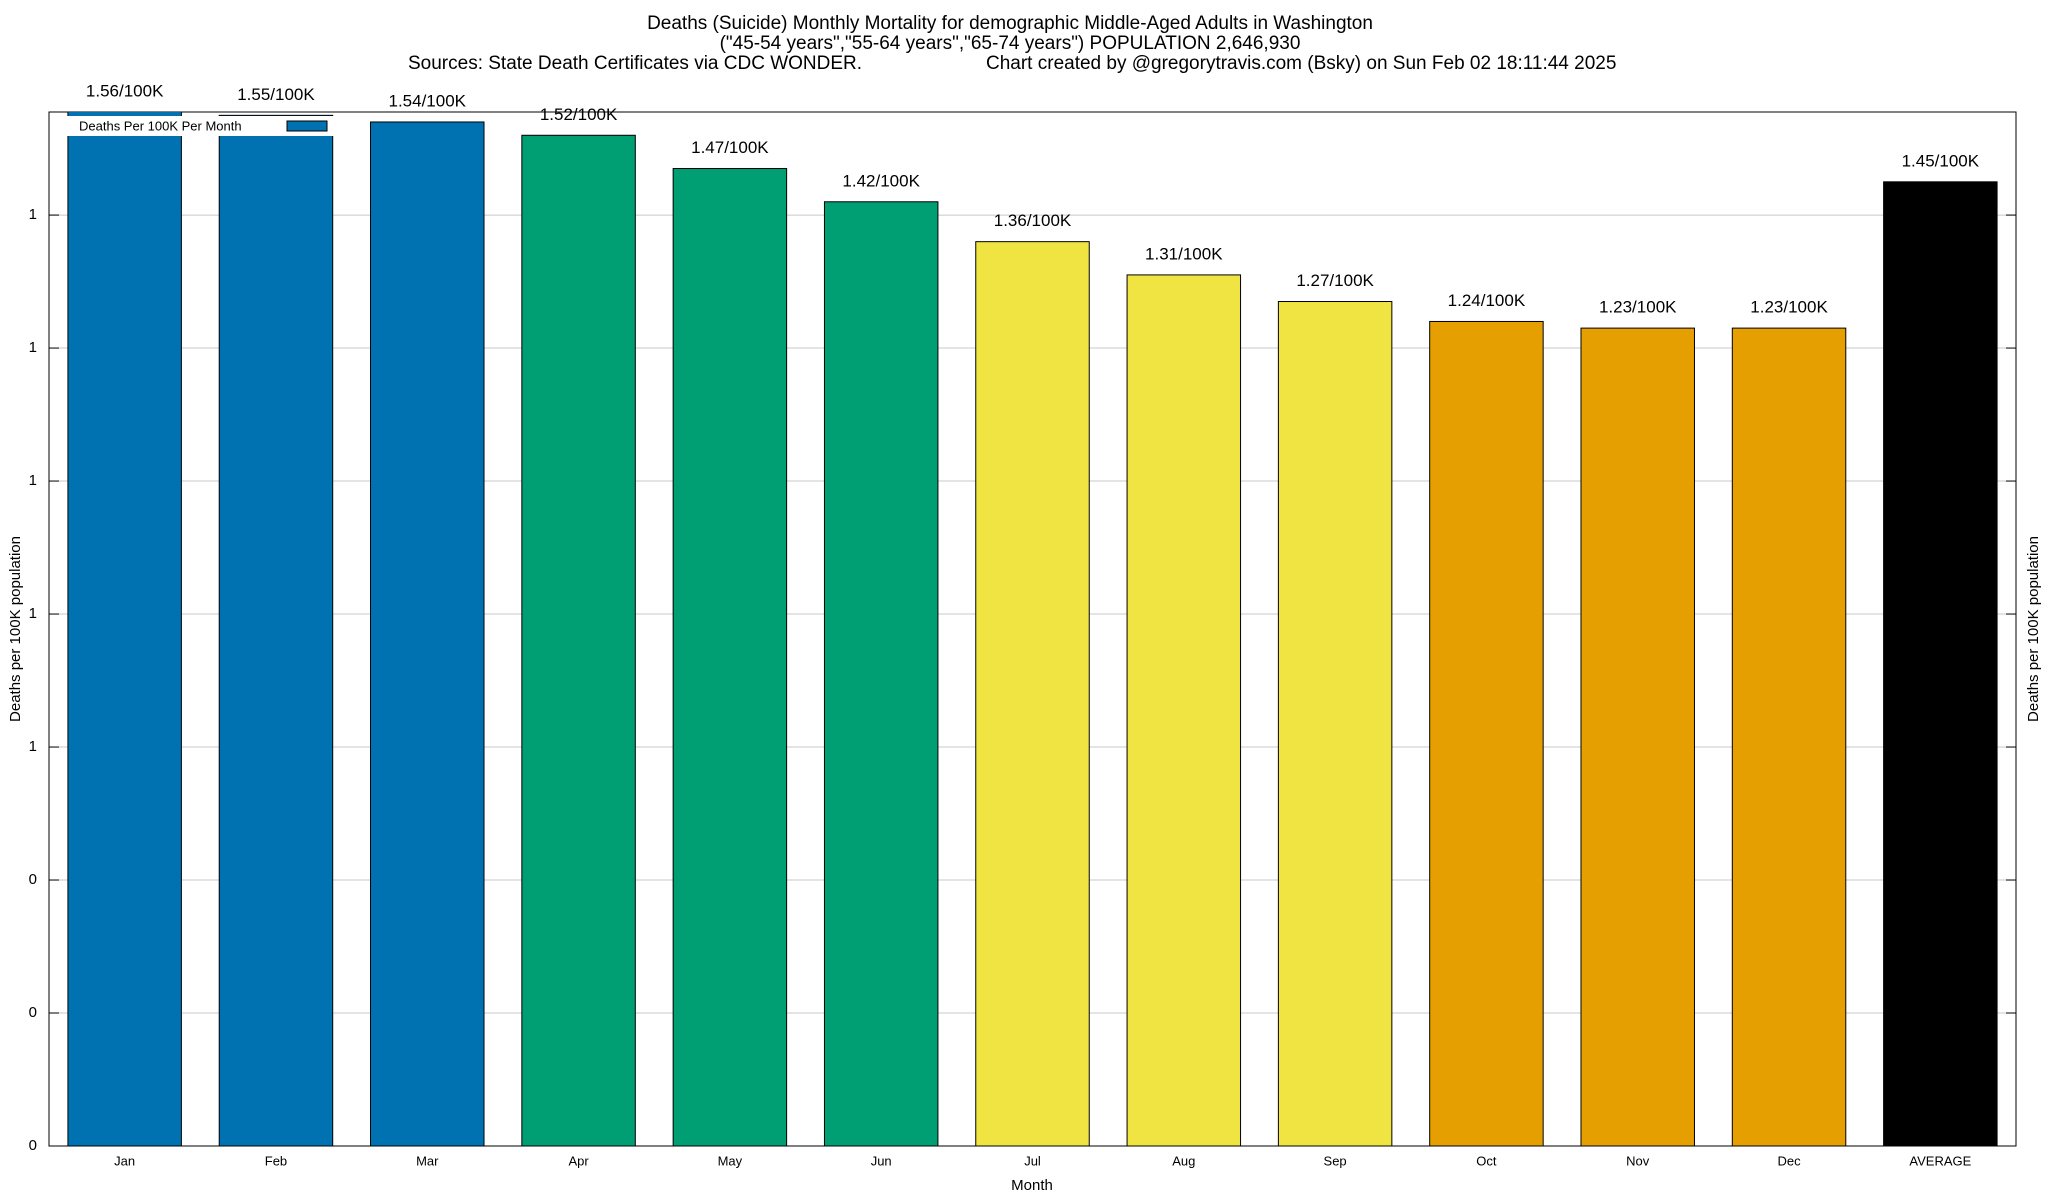  I want to click on value-label: 1.24/100K, so click(1487, 300).